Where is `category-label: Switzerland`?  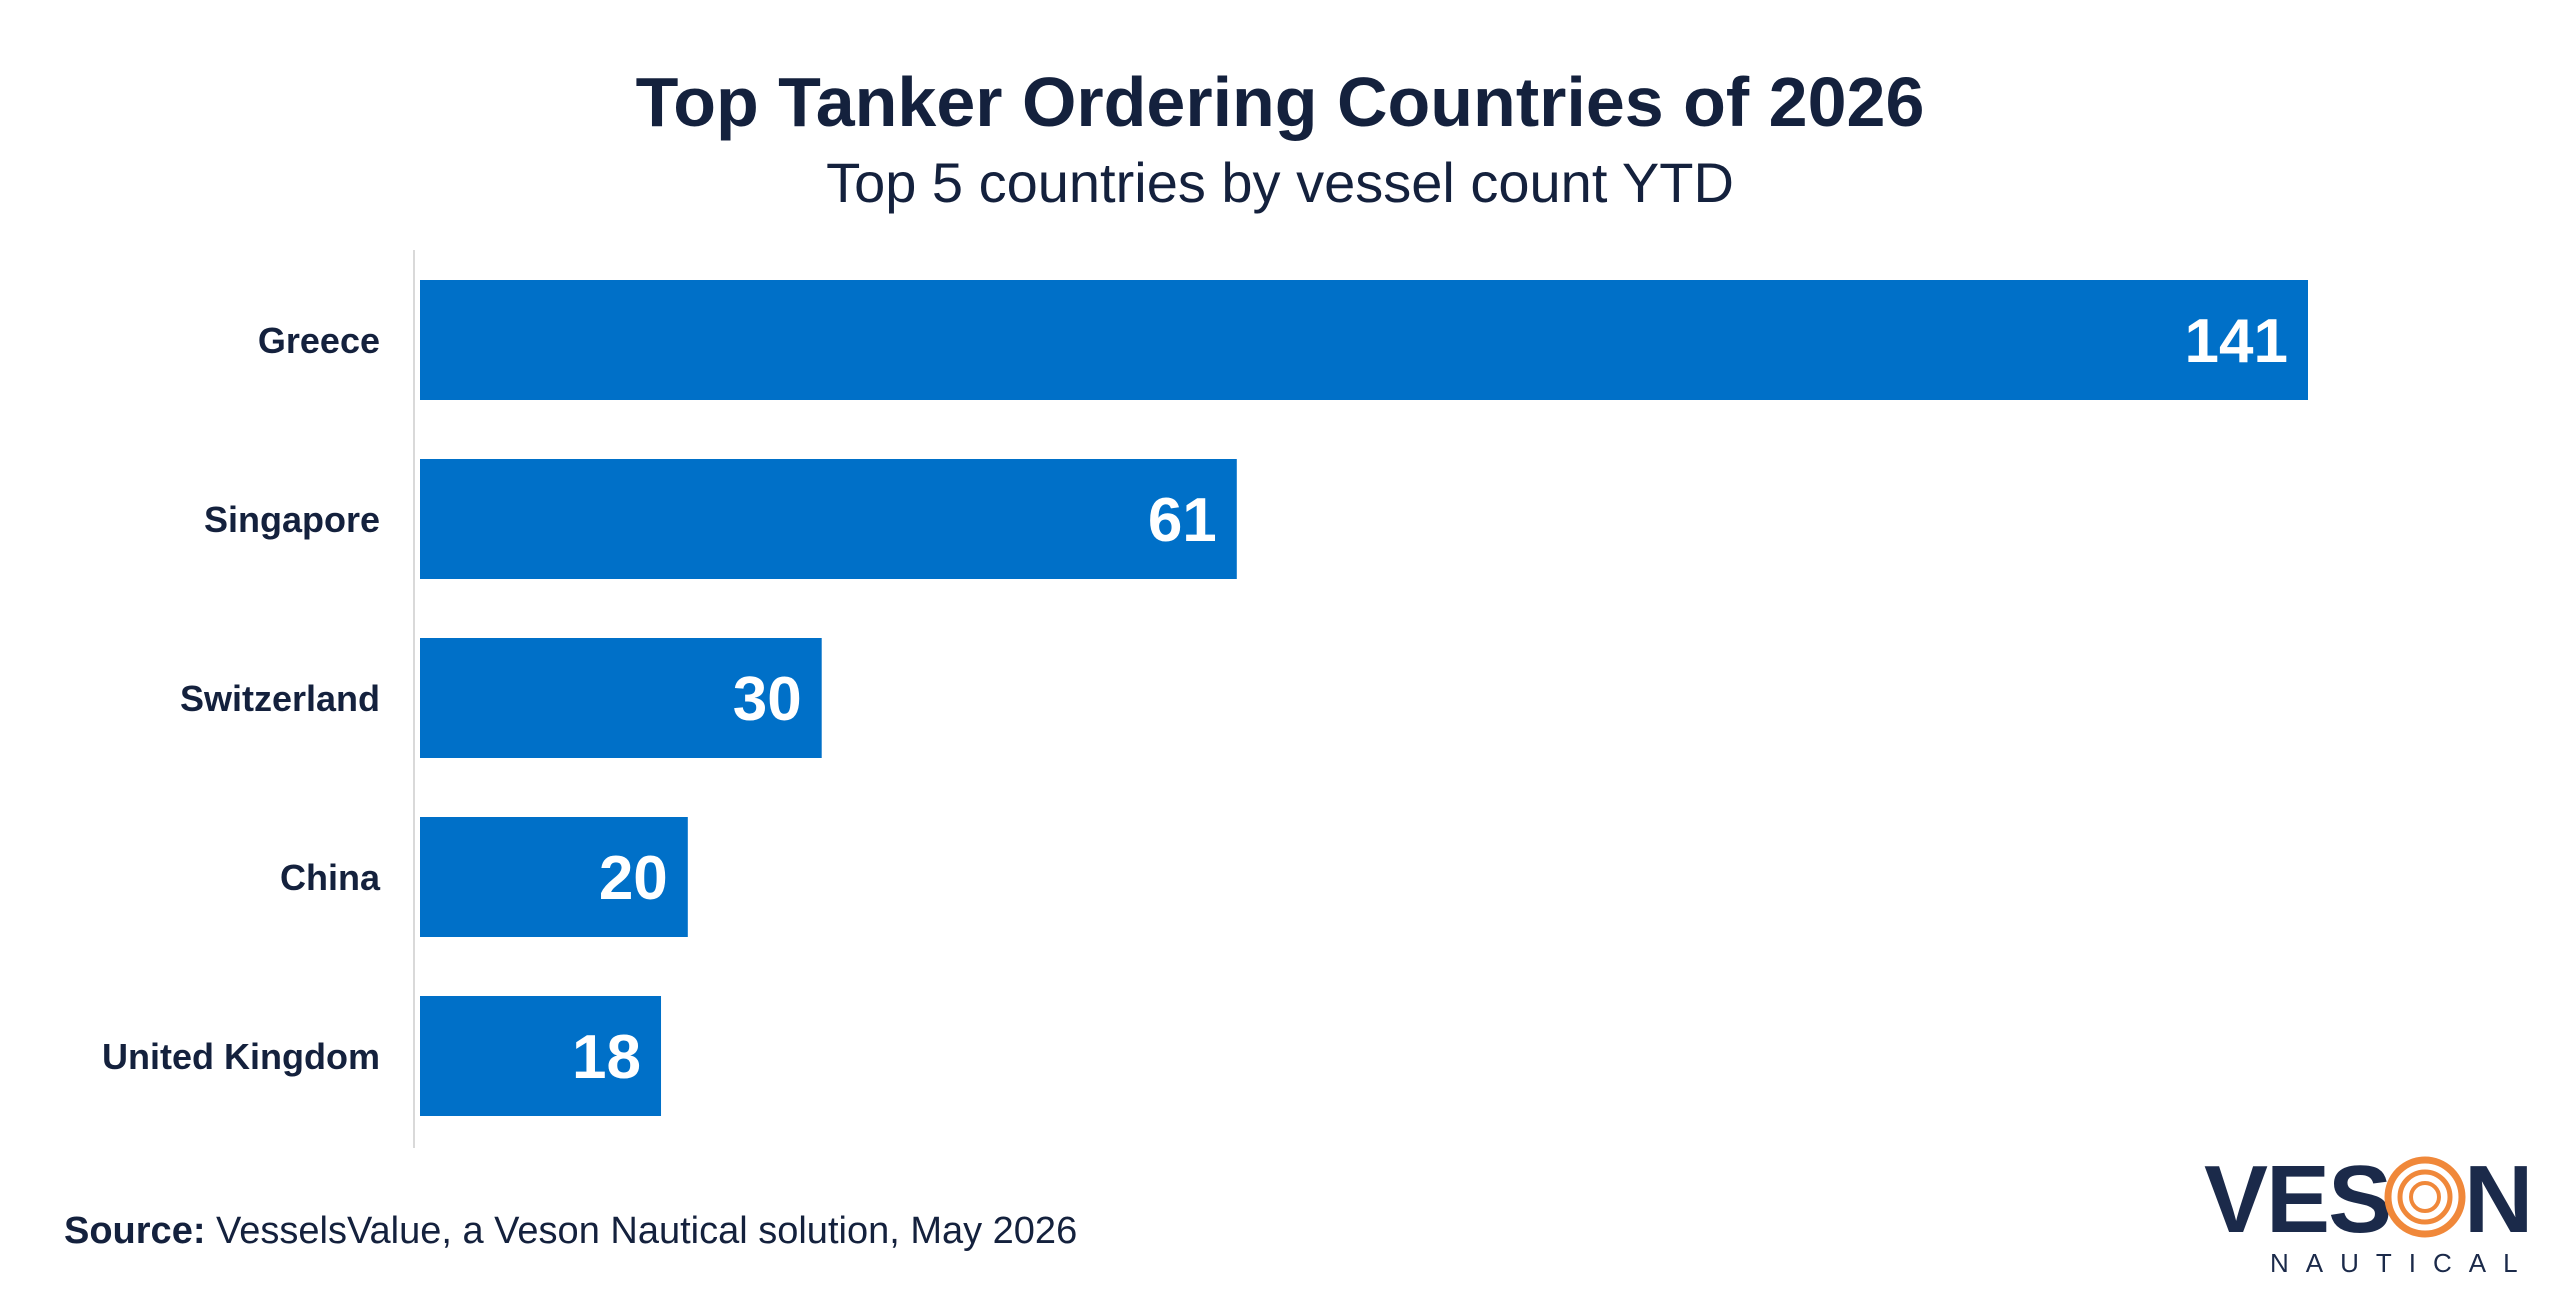
category-label: Switzerland is located at coordinates (280, 698).